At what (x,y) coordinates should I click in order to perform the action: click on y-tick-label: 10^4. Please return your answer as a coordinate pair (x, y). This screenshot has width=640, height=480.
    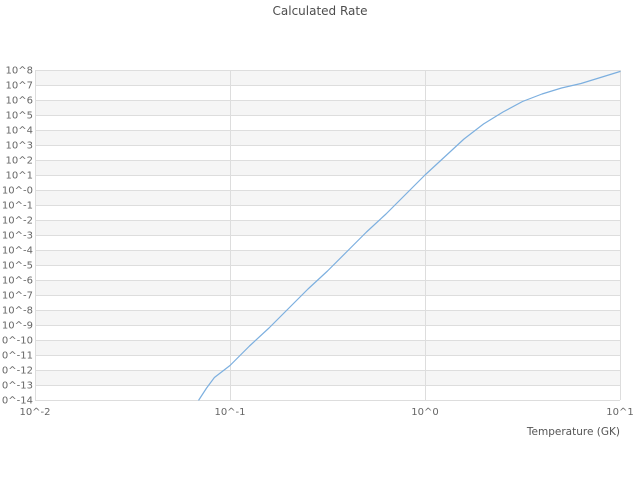
    Looking at the image, I should click on (19, 131).